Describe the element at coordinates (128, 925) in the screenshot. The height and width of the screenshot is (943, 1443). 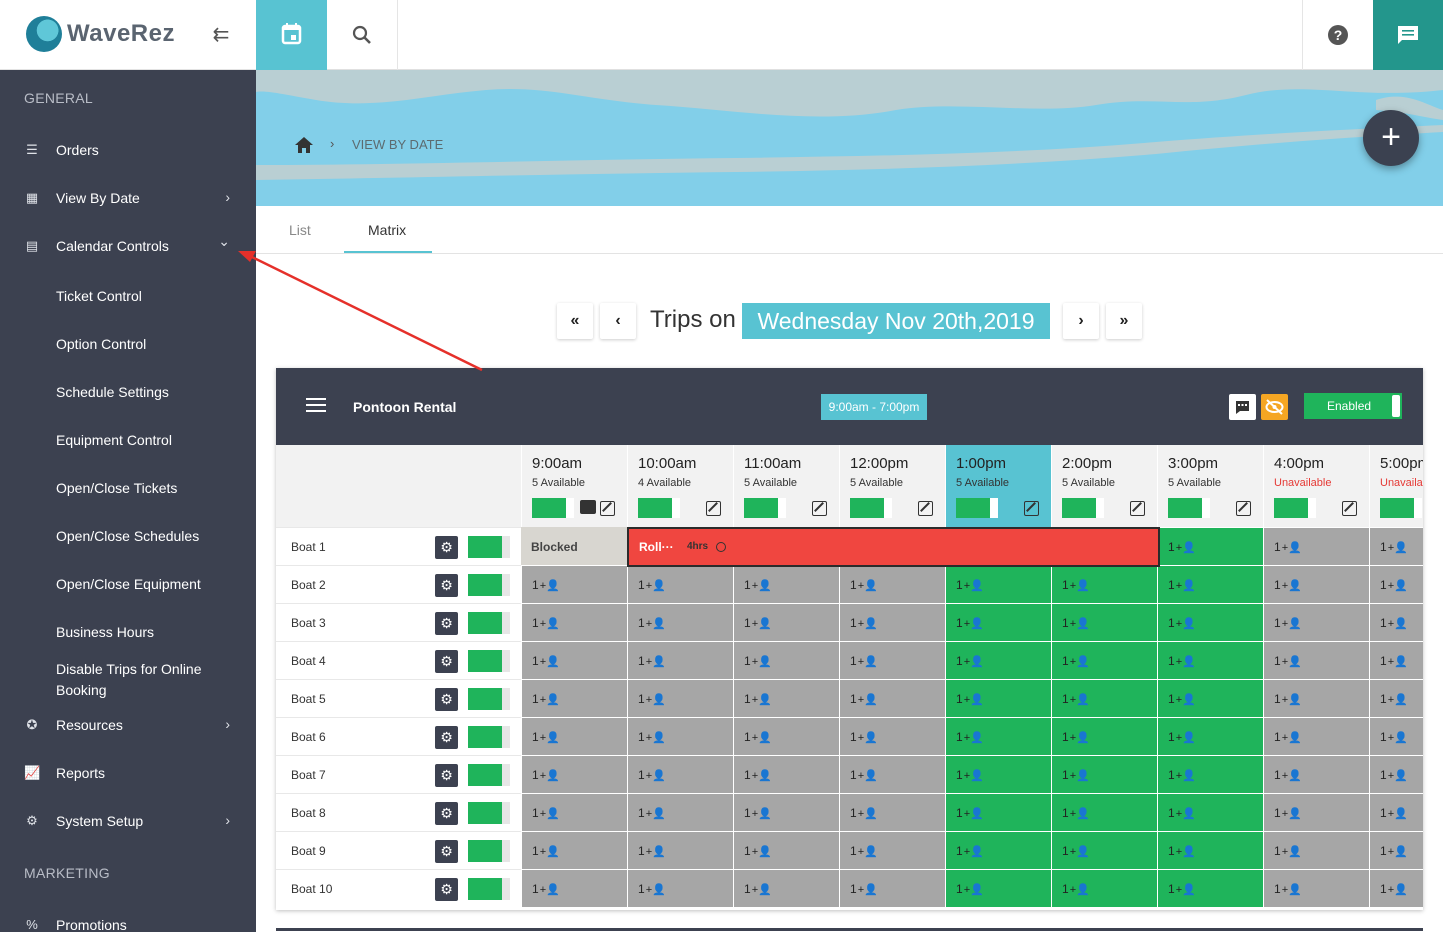
I see `sidebar-item-promotions: % Promotions` at that location.